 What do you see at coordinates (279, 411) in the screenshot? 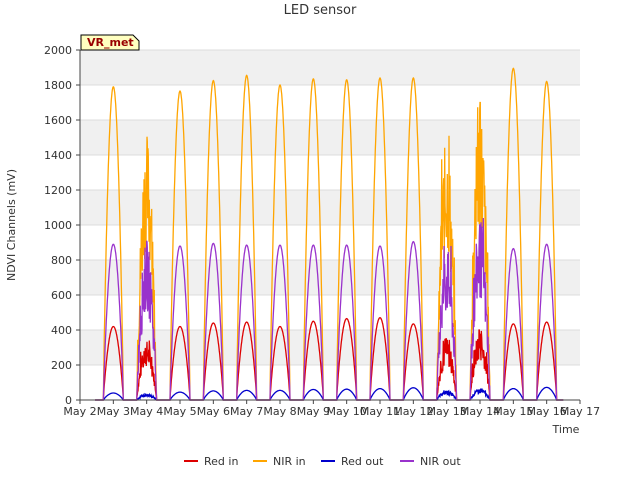
I see `x-tick-label: May 8` at bounding box center [279, 411].